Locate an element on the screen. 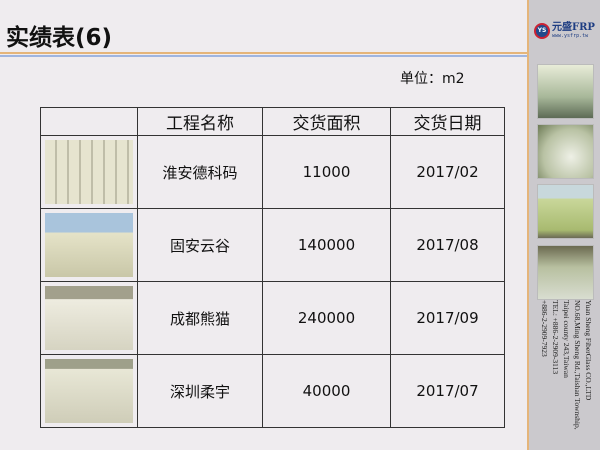 The height and width of the screenshot is (450, 600). divider-orange is located at coordinates (263, 53).